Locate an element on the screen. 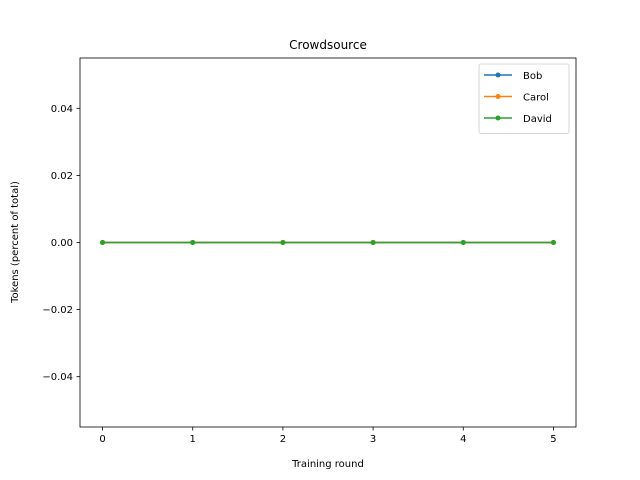 The image size is (640, 480). y-tick-label: 0.04 is located at coordinates (62, 109).